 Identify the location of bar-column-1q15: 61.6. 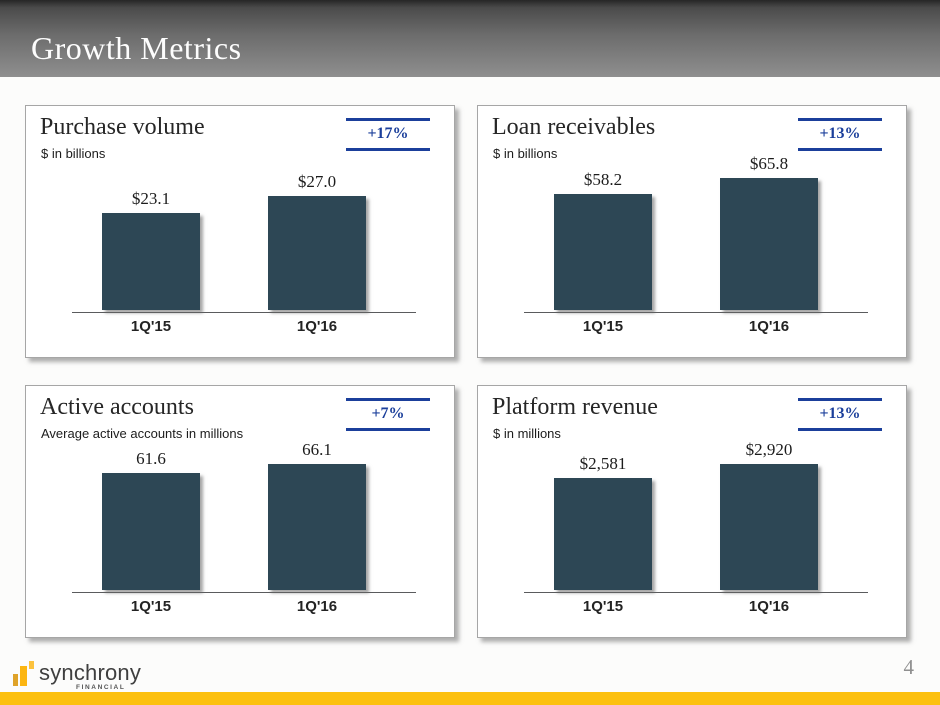
(151, 519).